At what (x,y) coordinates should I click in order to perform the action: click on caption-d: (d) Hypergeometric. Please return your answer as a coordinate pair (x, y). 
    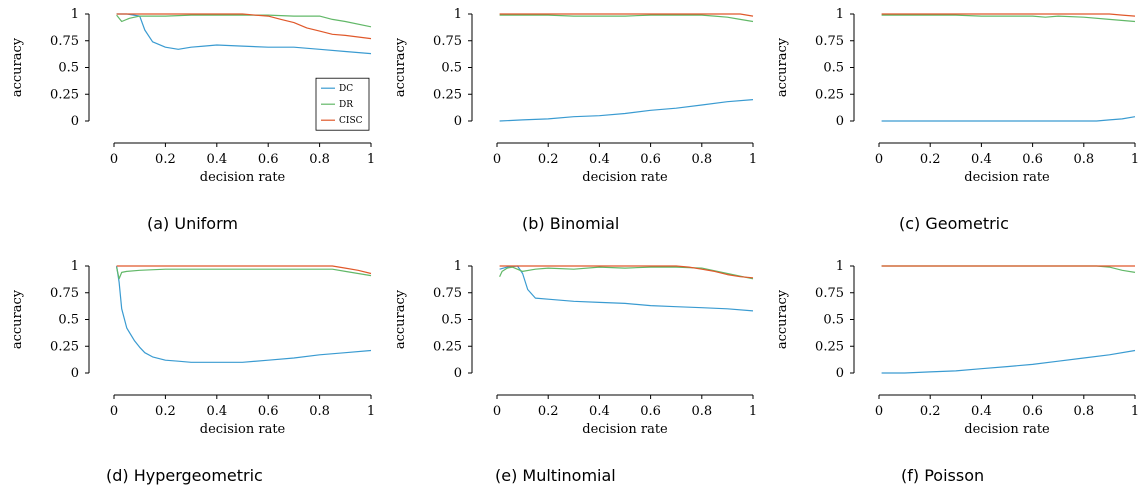
    Looking at the image, I should click on (184, 475).